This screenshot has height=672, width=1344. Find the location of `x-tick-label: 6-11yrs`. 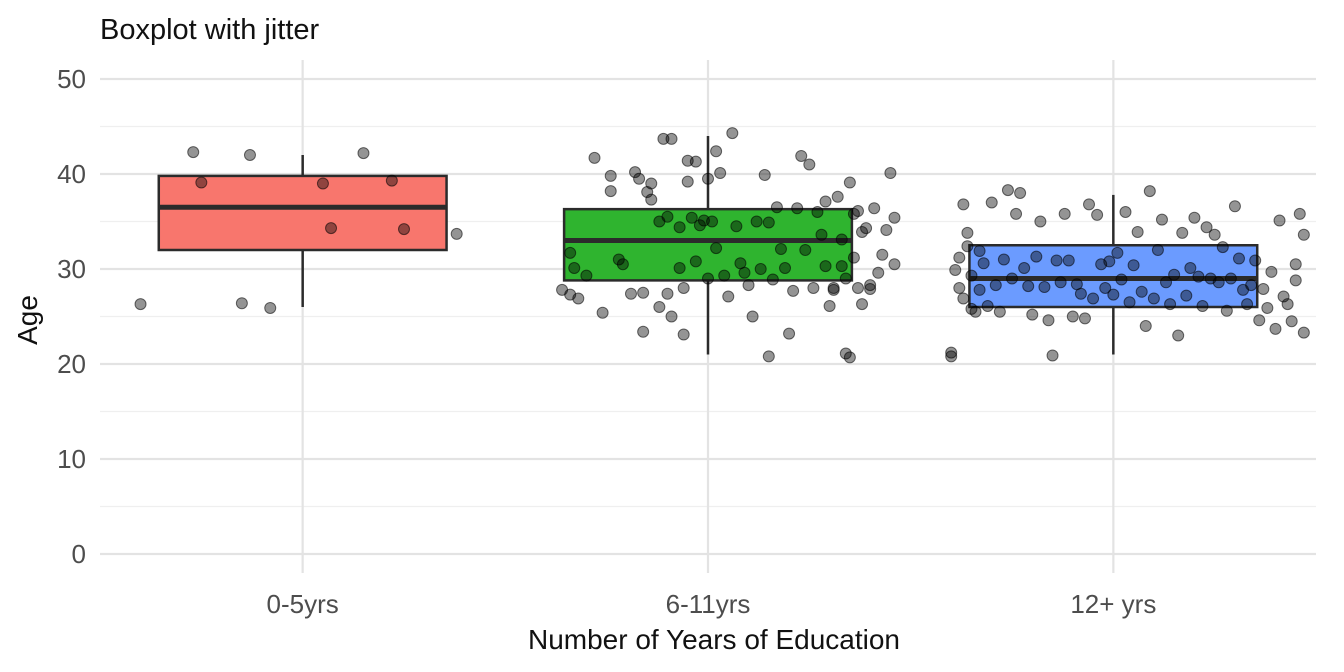

x-tick-label: 6-11yrs is located at coordinates (708, 604).